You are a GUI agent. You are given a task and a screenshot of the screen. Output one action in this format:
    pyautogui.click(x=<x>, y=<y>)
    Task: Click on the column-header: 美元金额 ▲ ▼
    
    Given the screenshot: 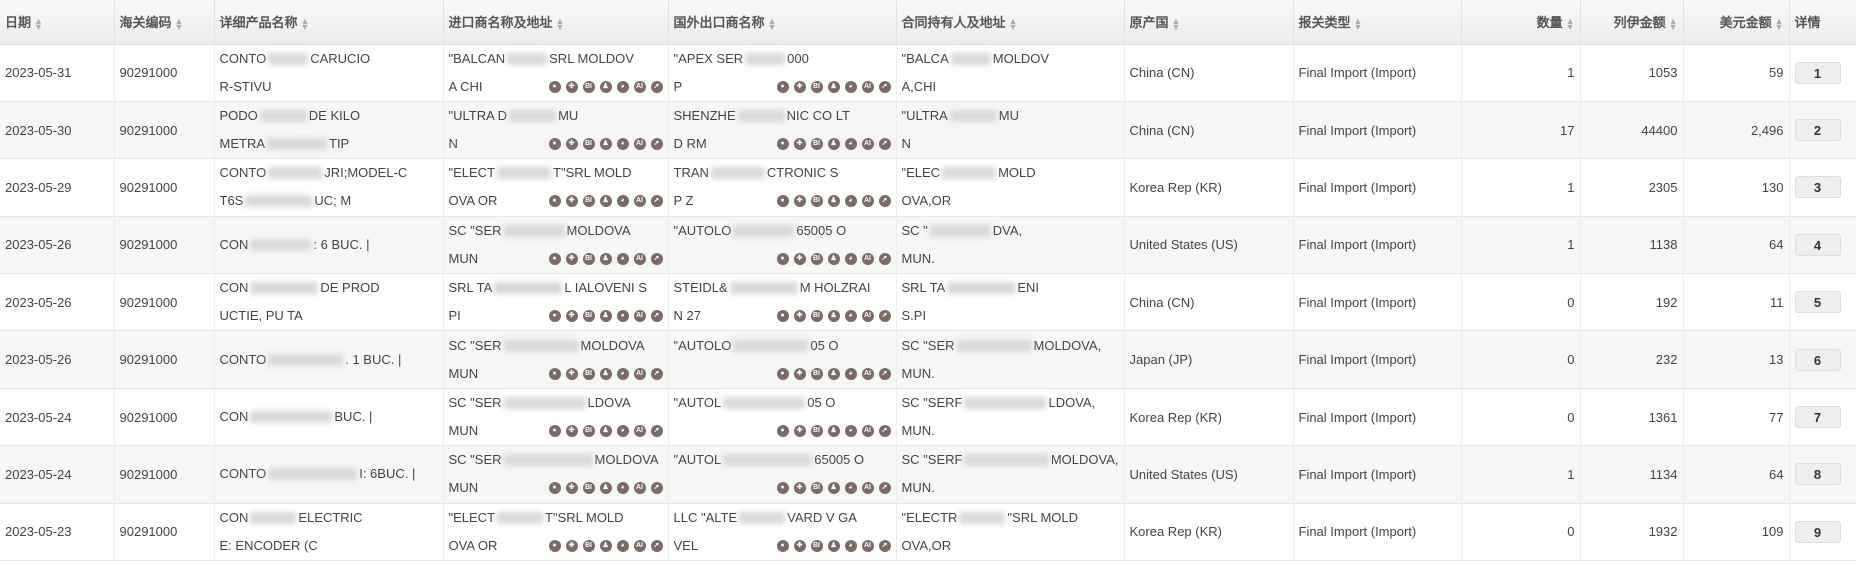 What is the action you would take?
    pyautogui.click(x=1736, y=22)
    